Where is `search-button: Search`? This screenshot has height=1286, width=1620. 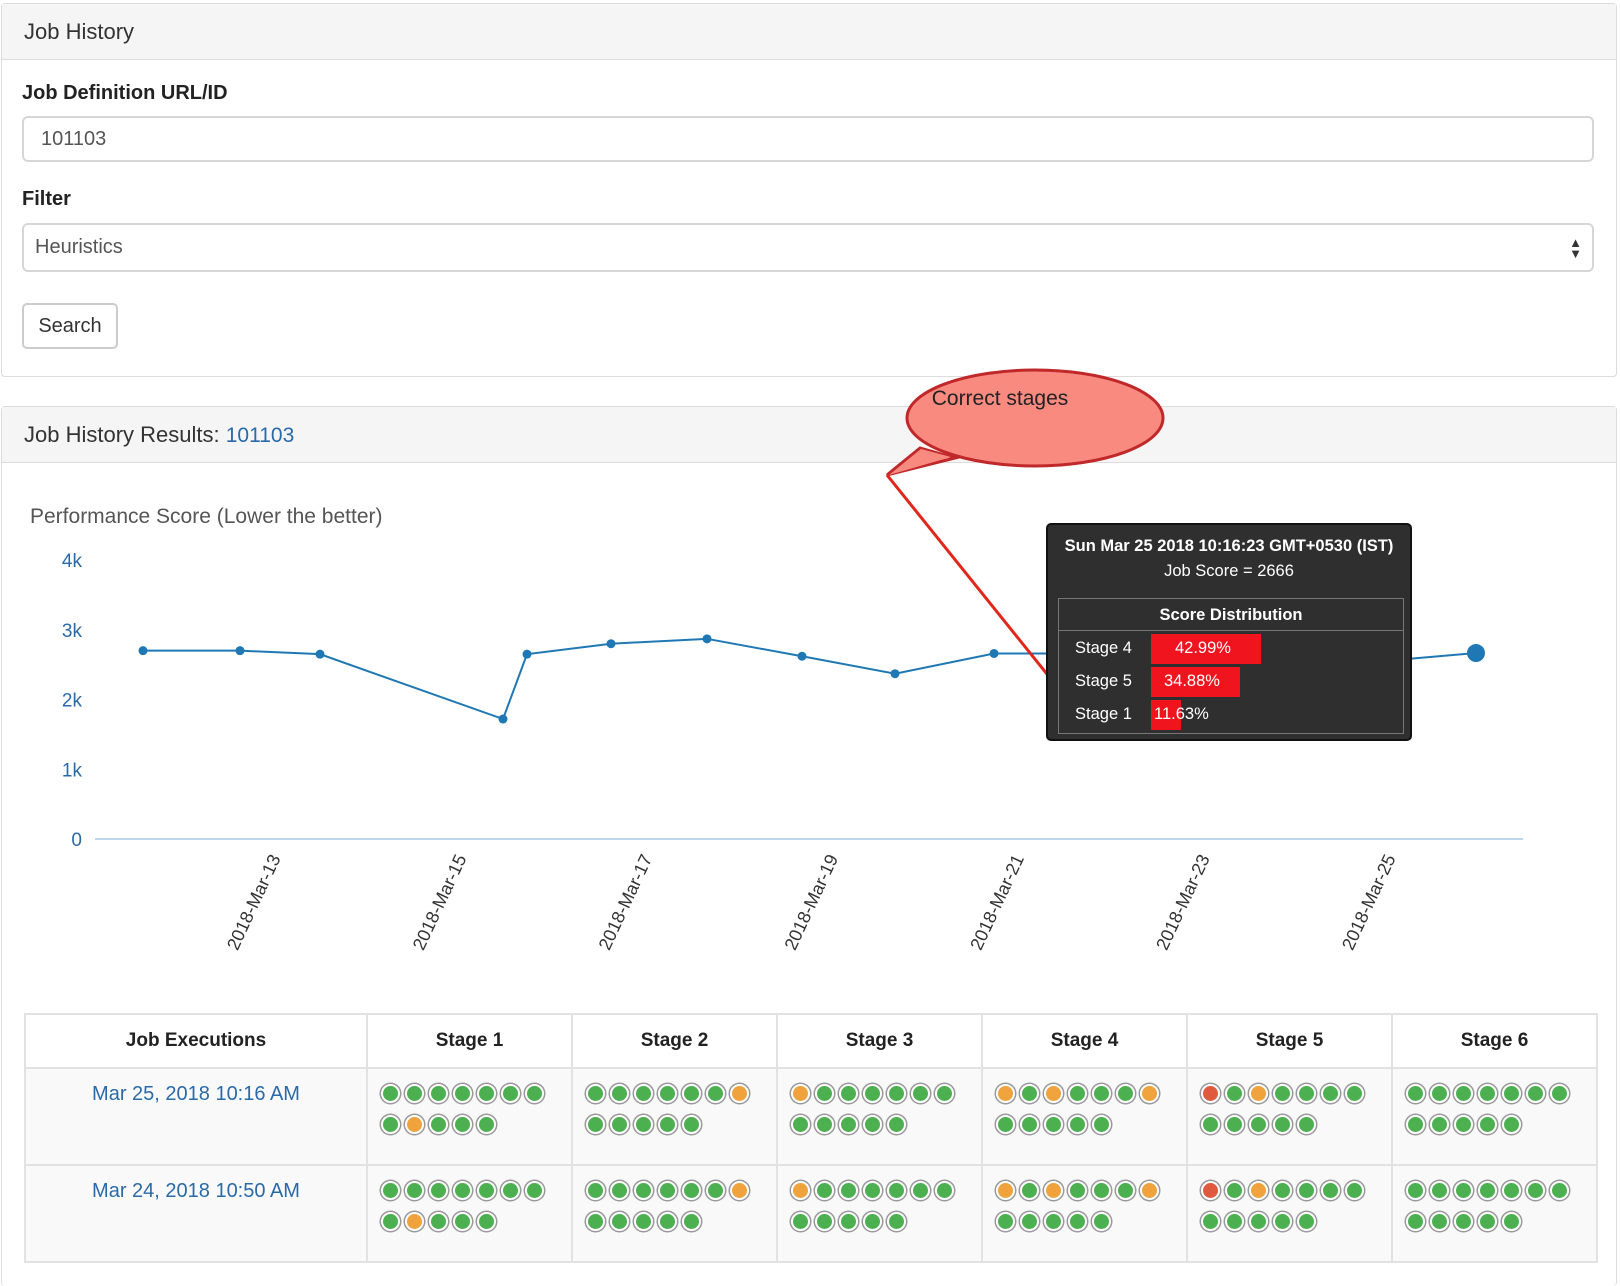 search-button: Search is located at coordinates (70, 326).